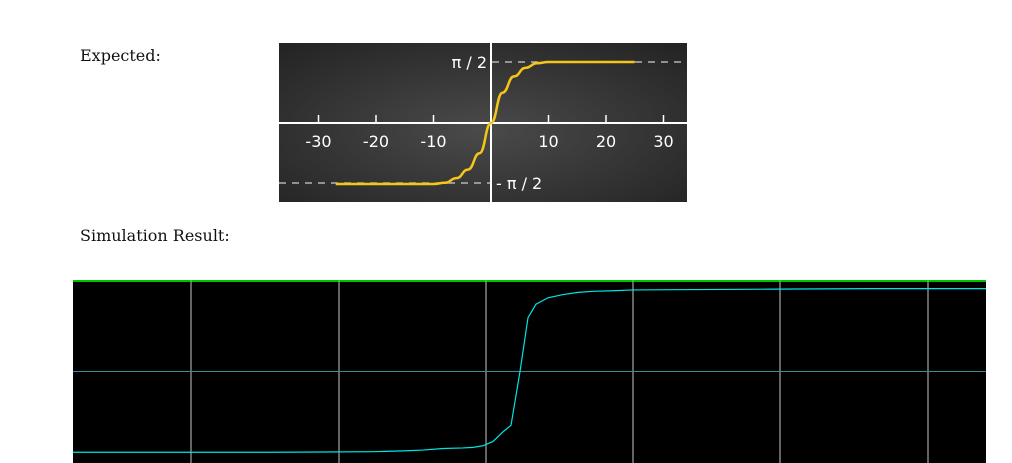  Describe the element at coordinates (519, 183) in the screenshot. I see `minus-pi-over-two-label: - π / 2` at that location.